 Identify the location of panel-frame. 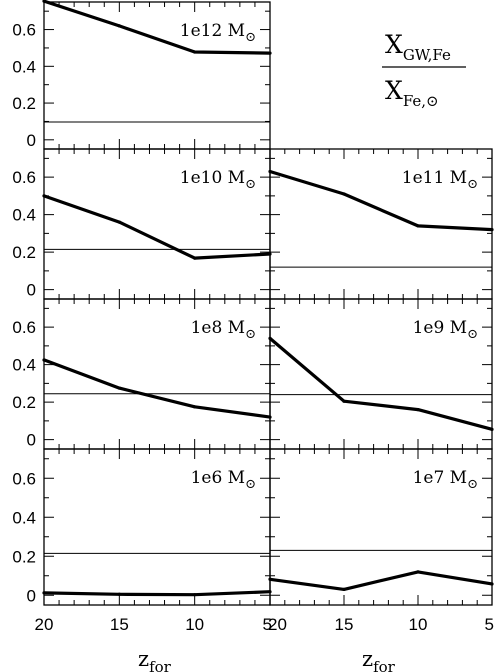
(381, 527).